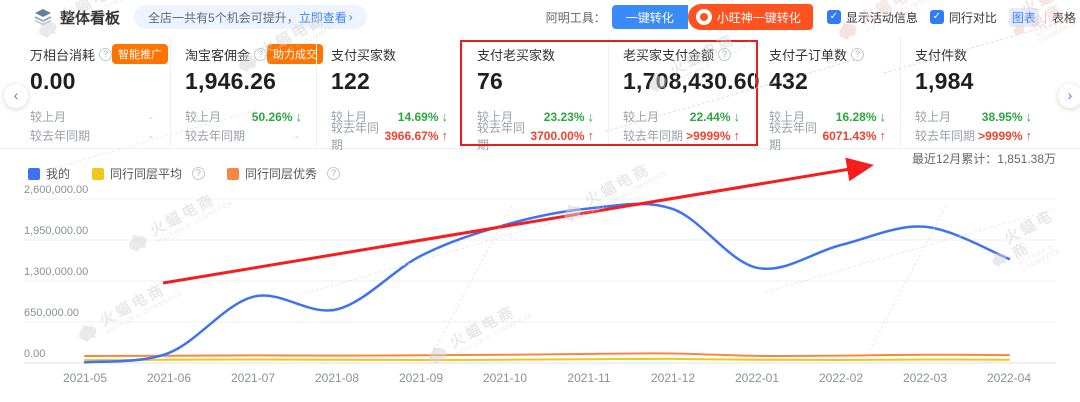  I want to click on assist-deal-badge: 助力成交, so click(295, 54).